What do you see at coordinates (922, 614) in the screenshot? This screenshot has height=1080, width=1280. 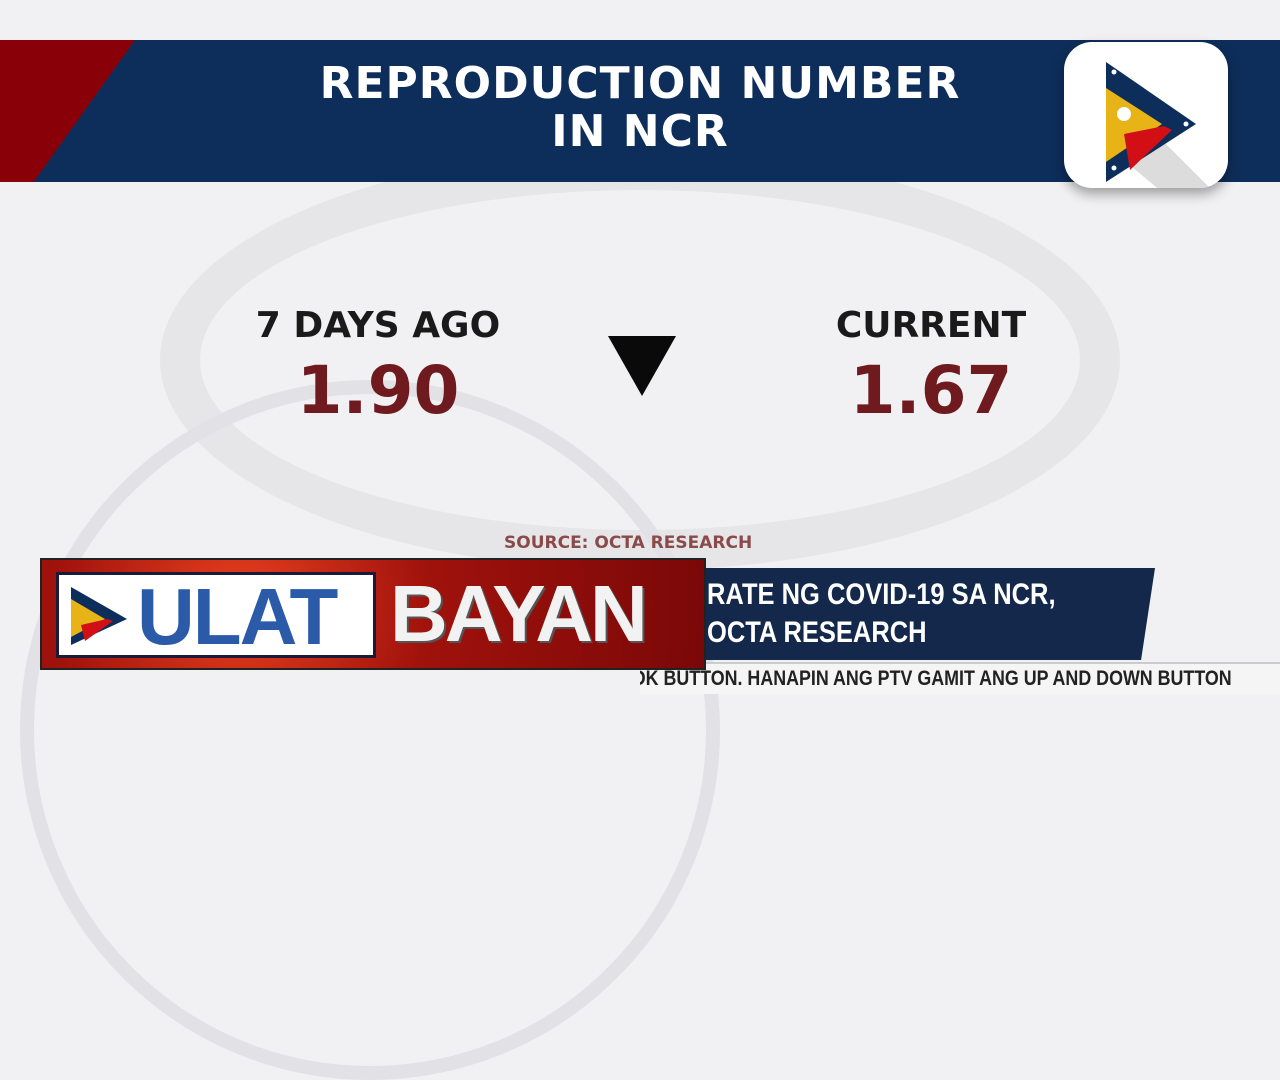 I see `headline-box: RATE NG COVID-19 SA NCR, OCTA RESEARCH` at bounding box center [922, 614].